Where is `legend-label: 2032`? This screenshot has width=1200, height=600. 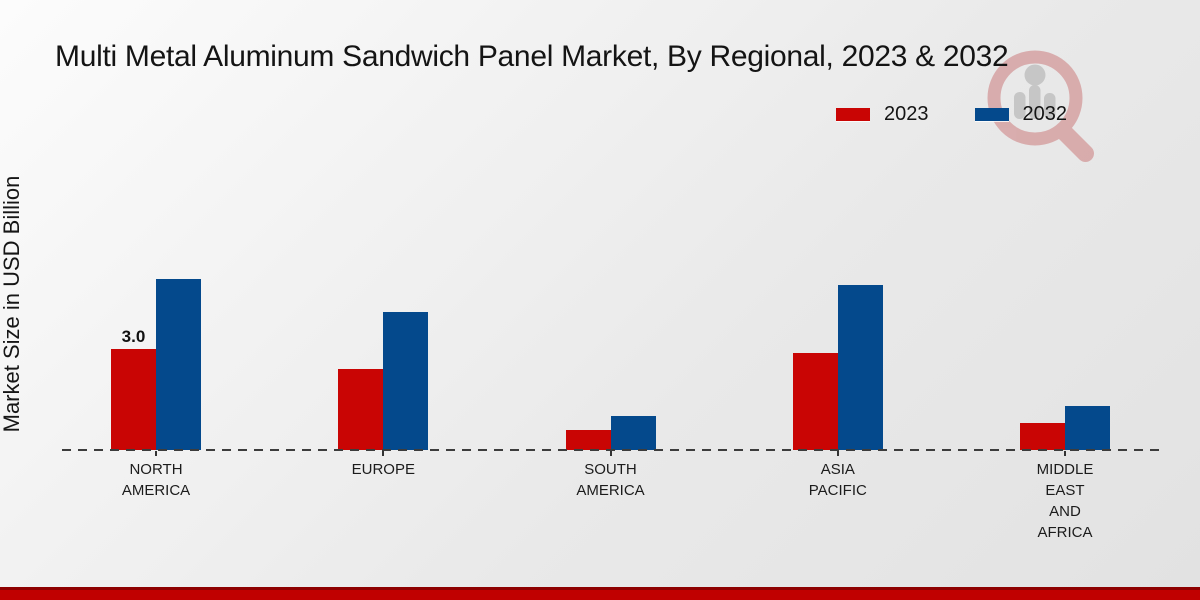 legend-label: 2032 is located at coordinates (1045, 114).